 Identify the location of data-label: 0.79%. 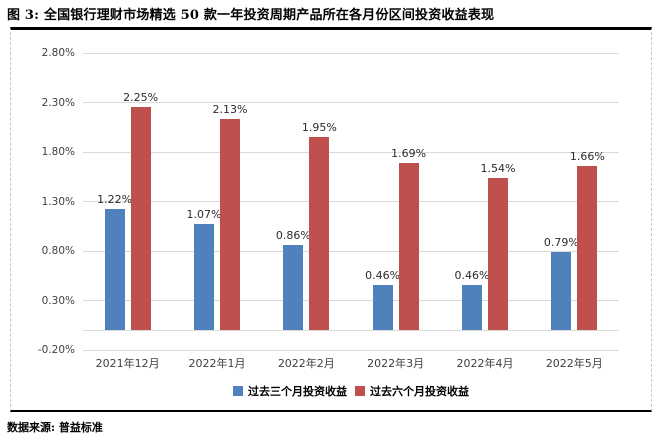
(561, 242).